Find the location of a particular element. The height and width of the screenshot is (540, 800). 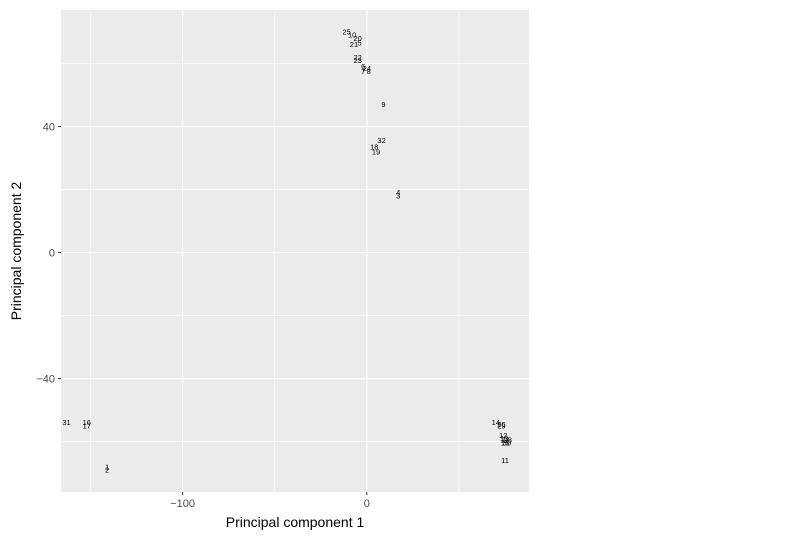

point-label: 17 is located at coordinates (87, 425).